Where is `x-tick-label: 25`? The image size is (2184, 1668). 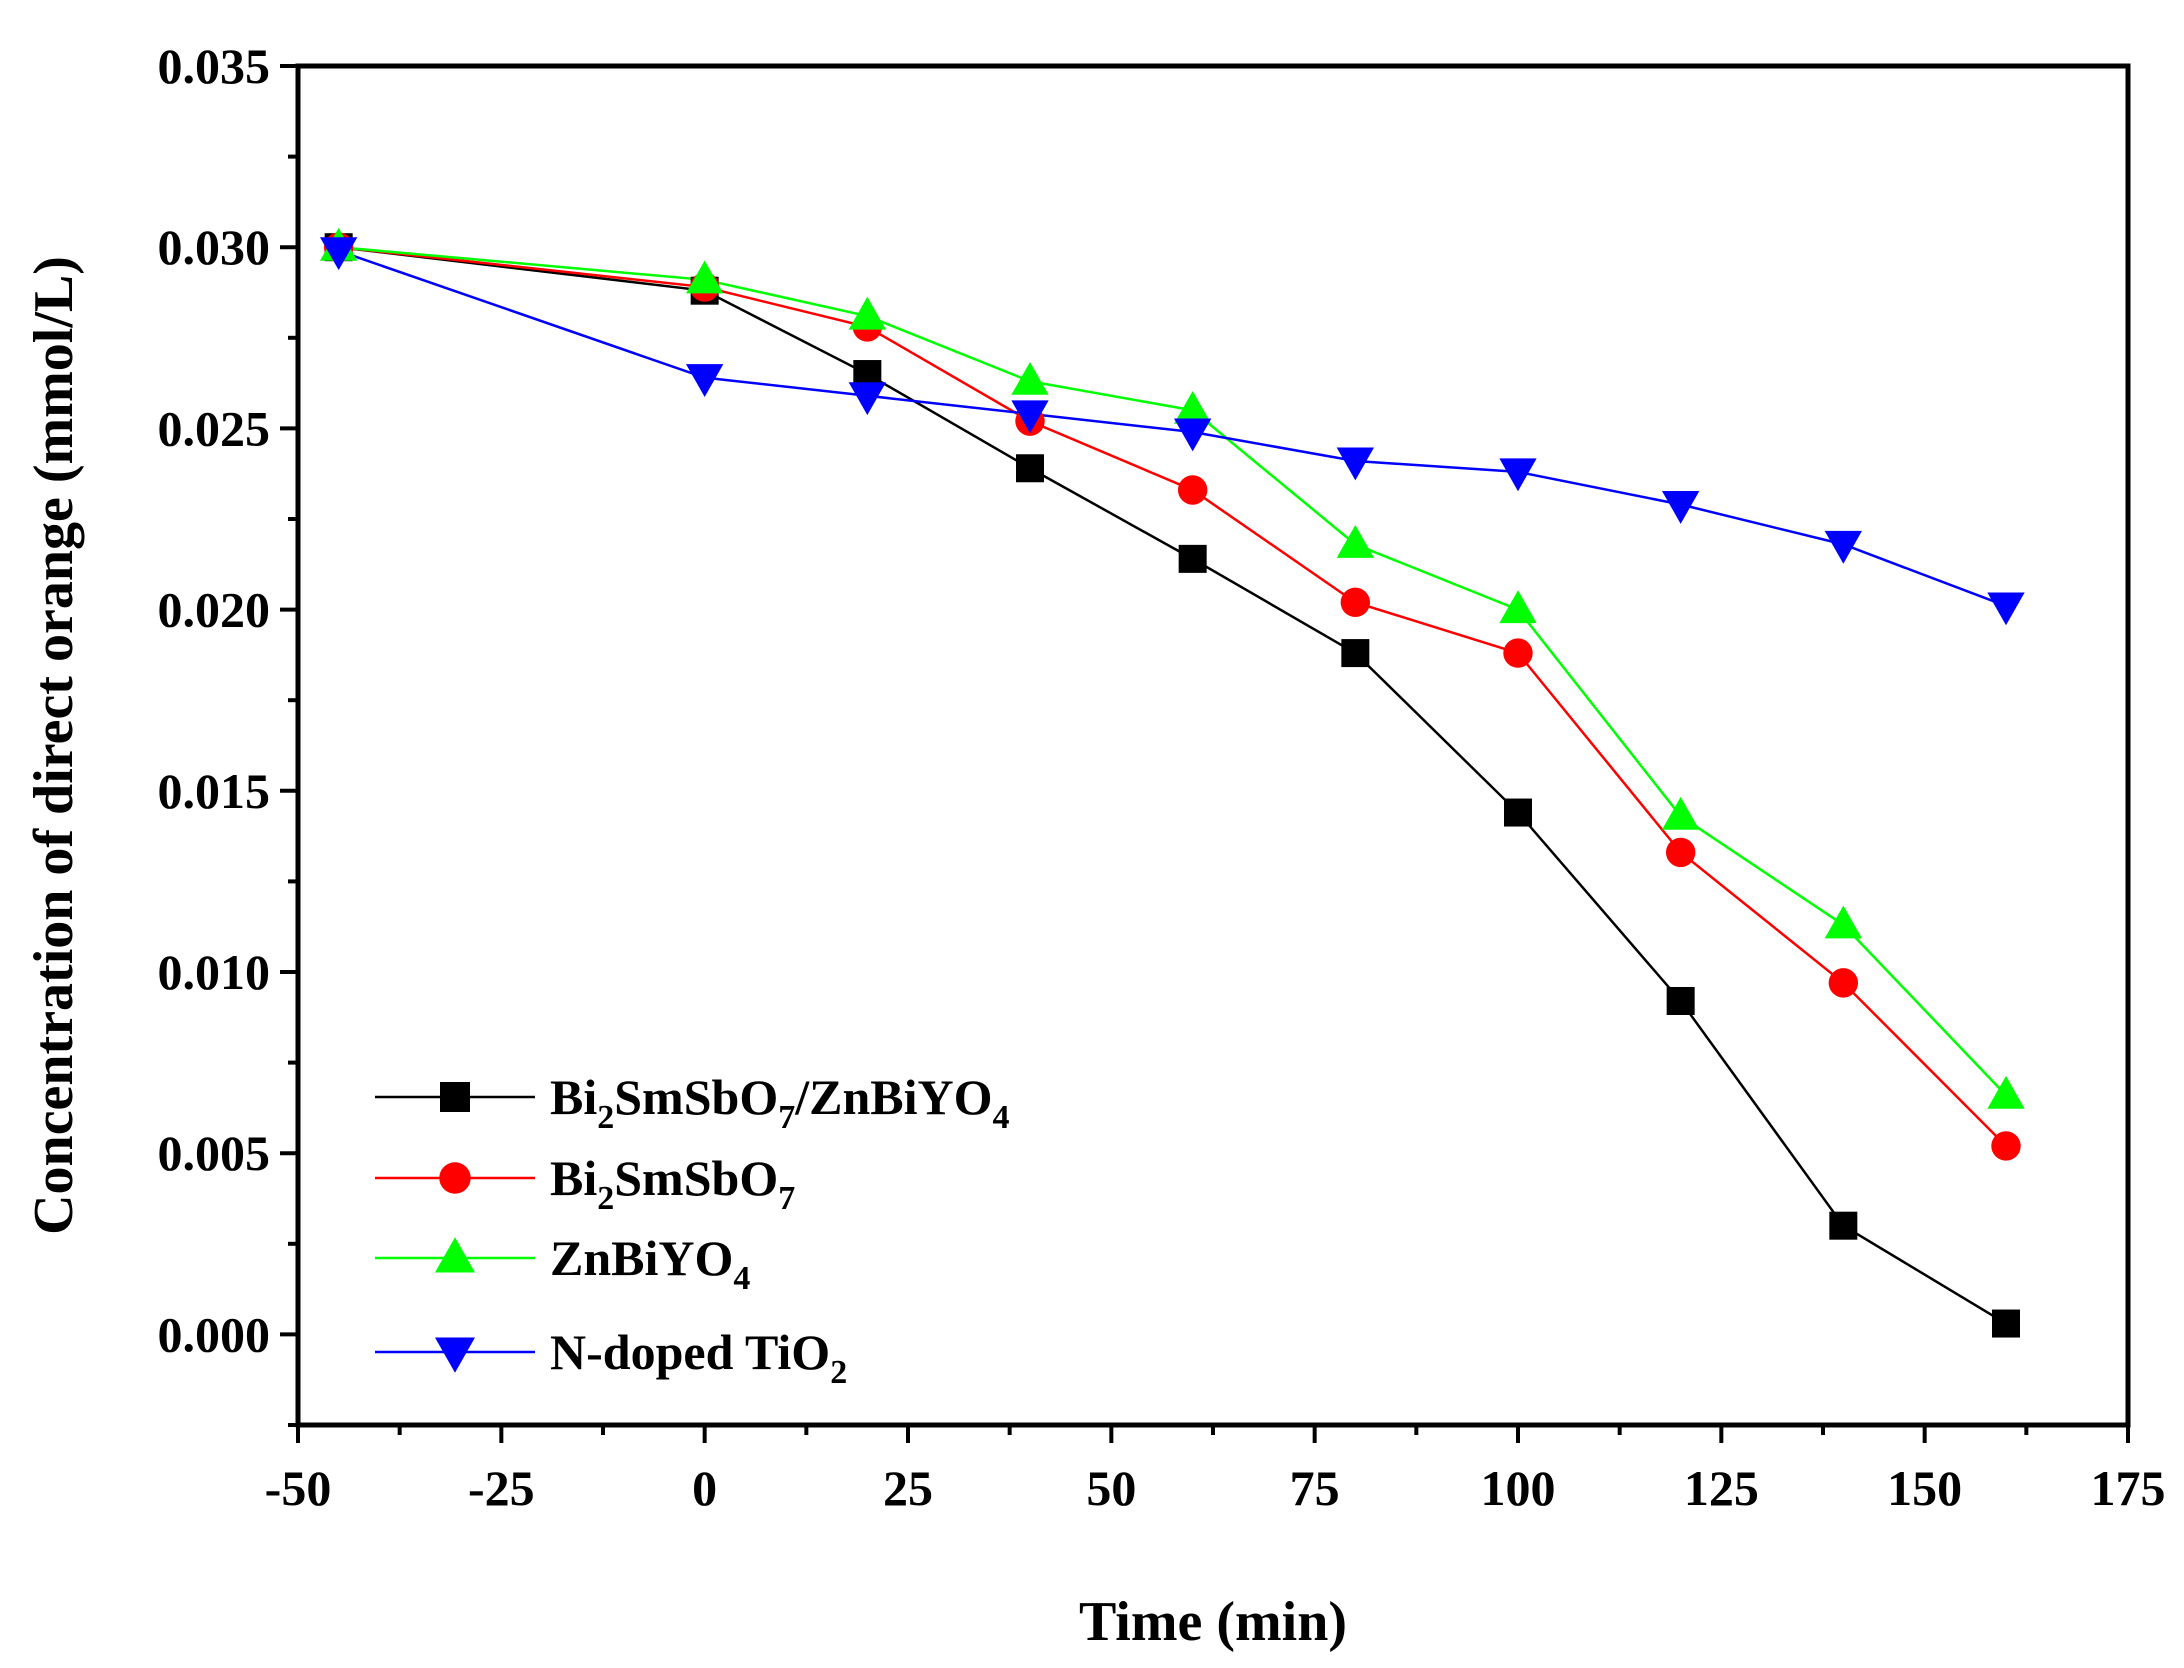 x-tick-label: 25 is located at coordinates (908, 1488).